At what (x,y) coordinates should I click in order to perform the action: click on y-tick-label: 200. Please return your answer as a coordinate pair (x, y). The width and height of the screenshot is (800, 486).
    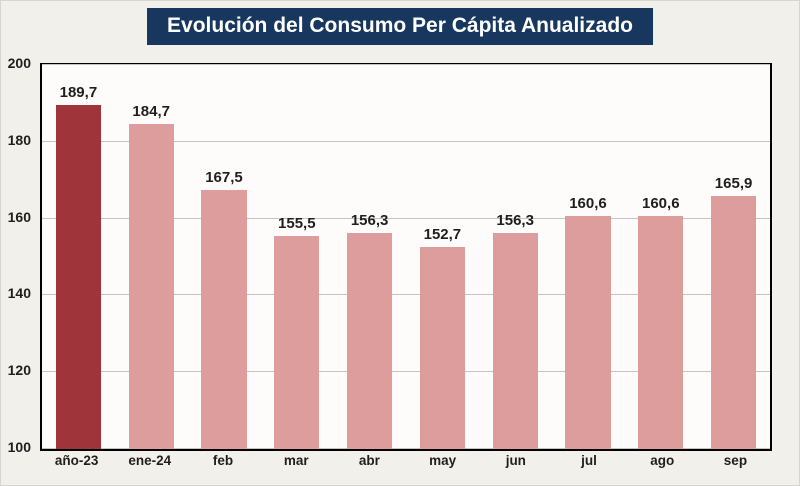
    Looking at the image, I should click on (19, 63).